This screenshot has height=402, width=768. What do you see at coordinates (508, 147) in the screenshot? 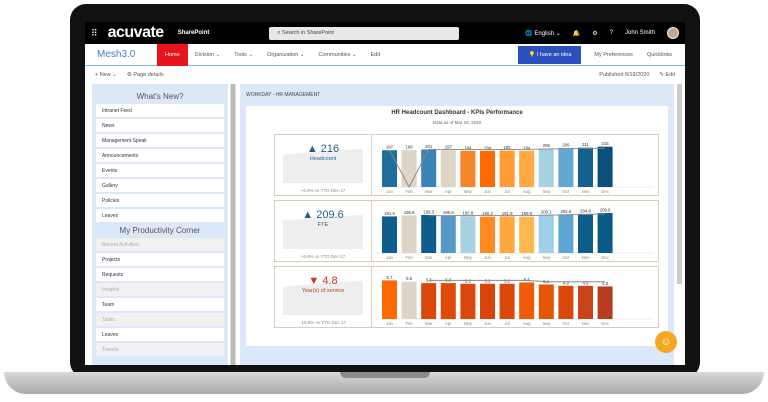
I see `data-label: 195` at bounding box center [508, 147].